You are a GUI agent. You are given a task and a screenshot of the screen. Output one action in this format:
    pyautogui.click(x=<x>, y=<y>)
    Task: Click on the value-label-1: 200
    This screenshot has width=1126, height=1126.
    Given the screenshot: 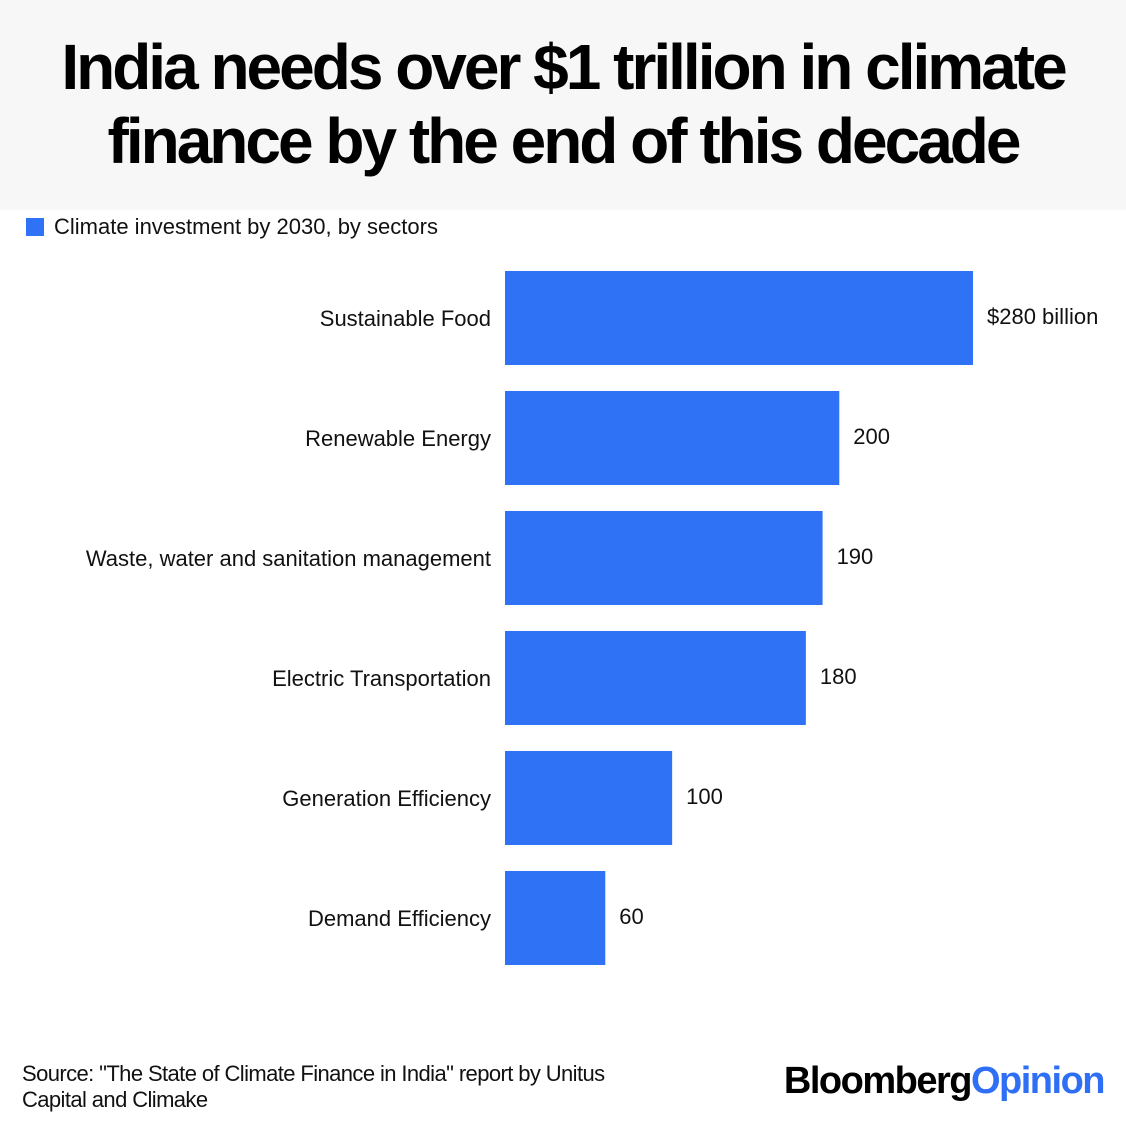 What is the action you would take?
    pyautogui.click(x=871, y=436)
    